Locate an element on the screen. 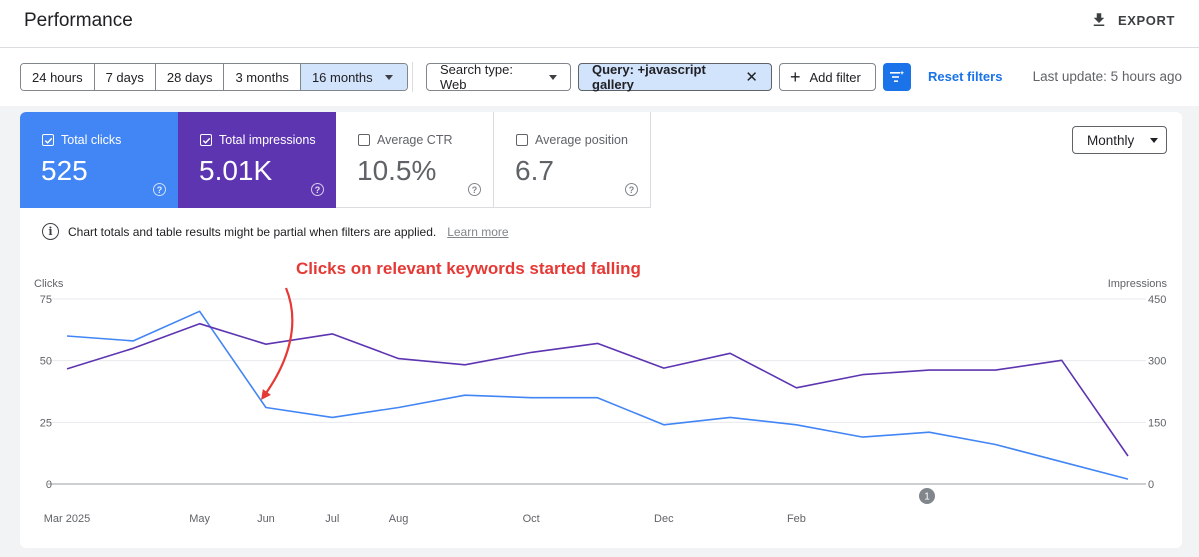  y-tick-label-left: 25 is located at coordinates (46, 423).